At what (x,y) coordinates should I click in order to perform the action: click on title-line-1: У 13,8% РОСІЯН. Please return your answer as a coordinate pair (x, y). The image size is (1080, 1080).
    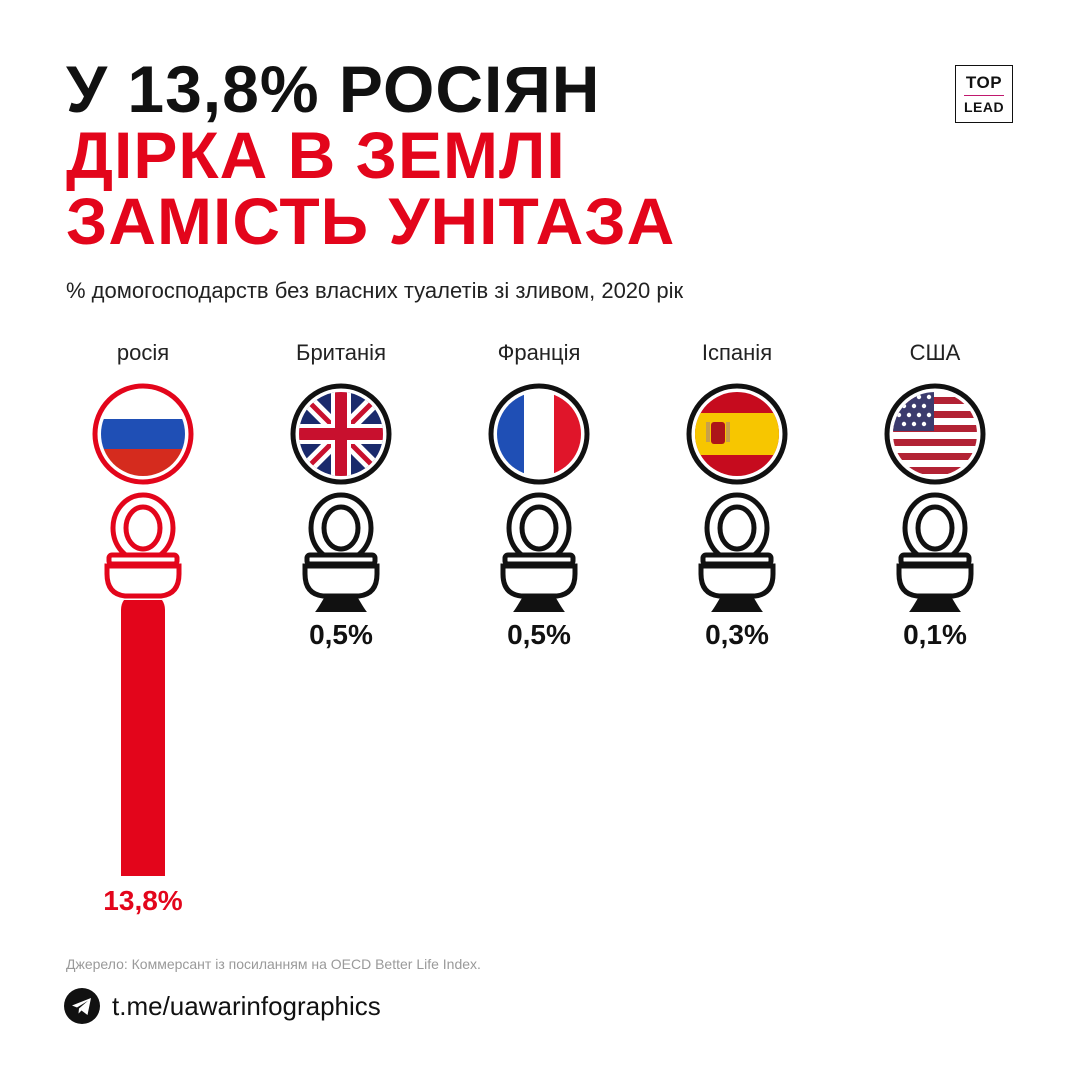
    Looking at the image, I should click on (333, 89).